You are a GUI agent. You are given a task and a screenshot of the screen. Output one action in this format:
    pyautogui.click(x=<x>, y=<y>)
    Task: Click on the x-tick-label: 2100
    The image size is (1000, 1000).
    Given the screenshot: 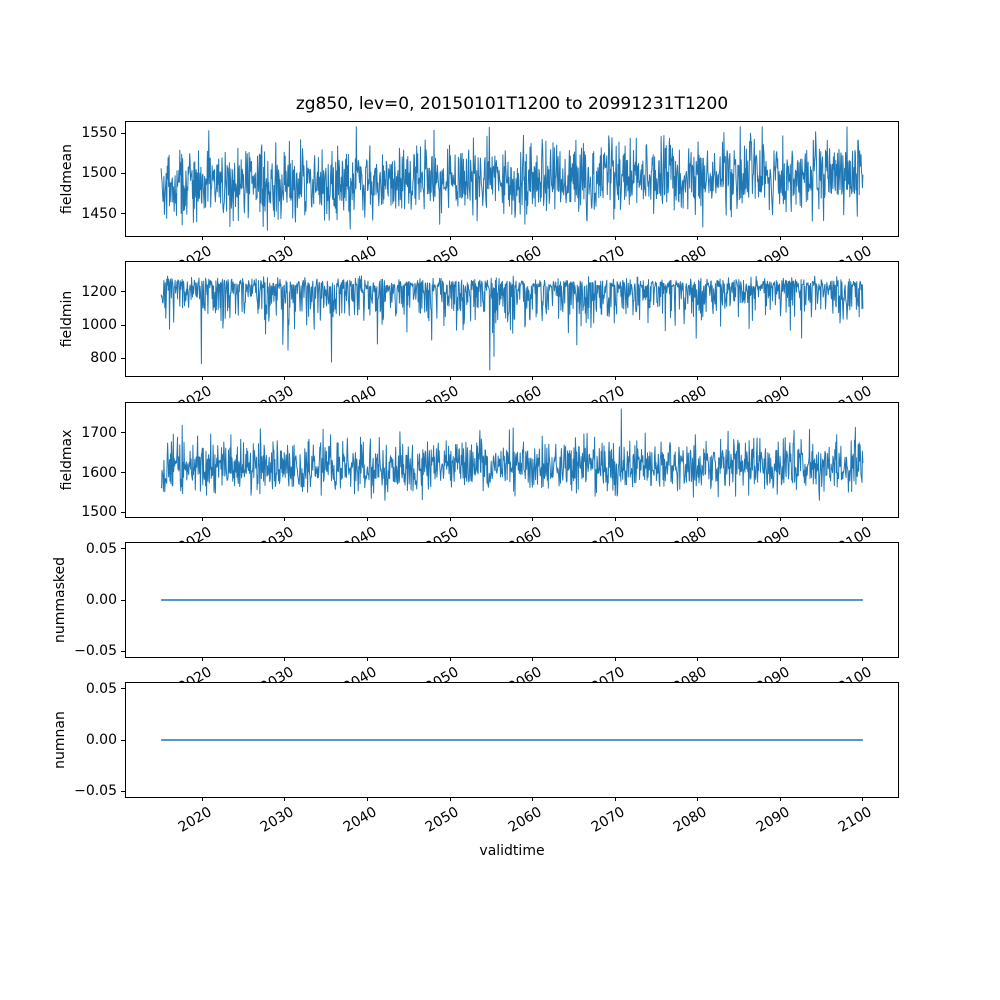 What is the action you would take?
    pyautogui.click(x=855, y=820)
    